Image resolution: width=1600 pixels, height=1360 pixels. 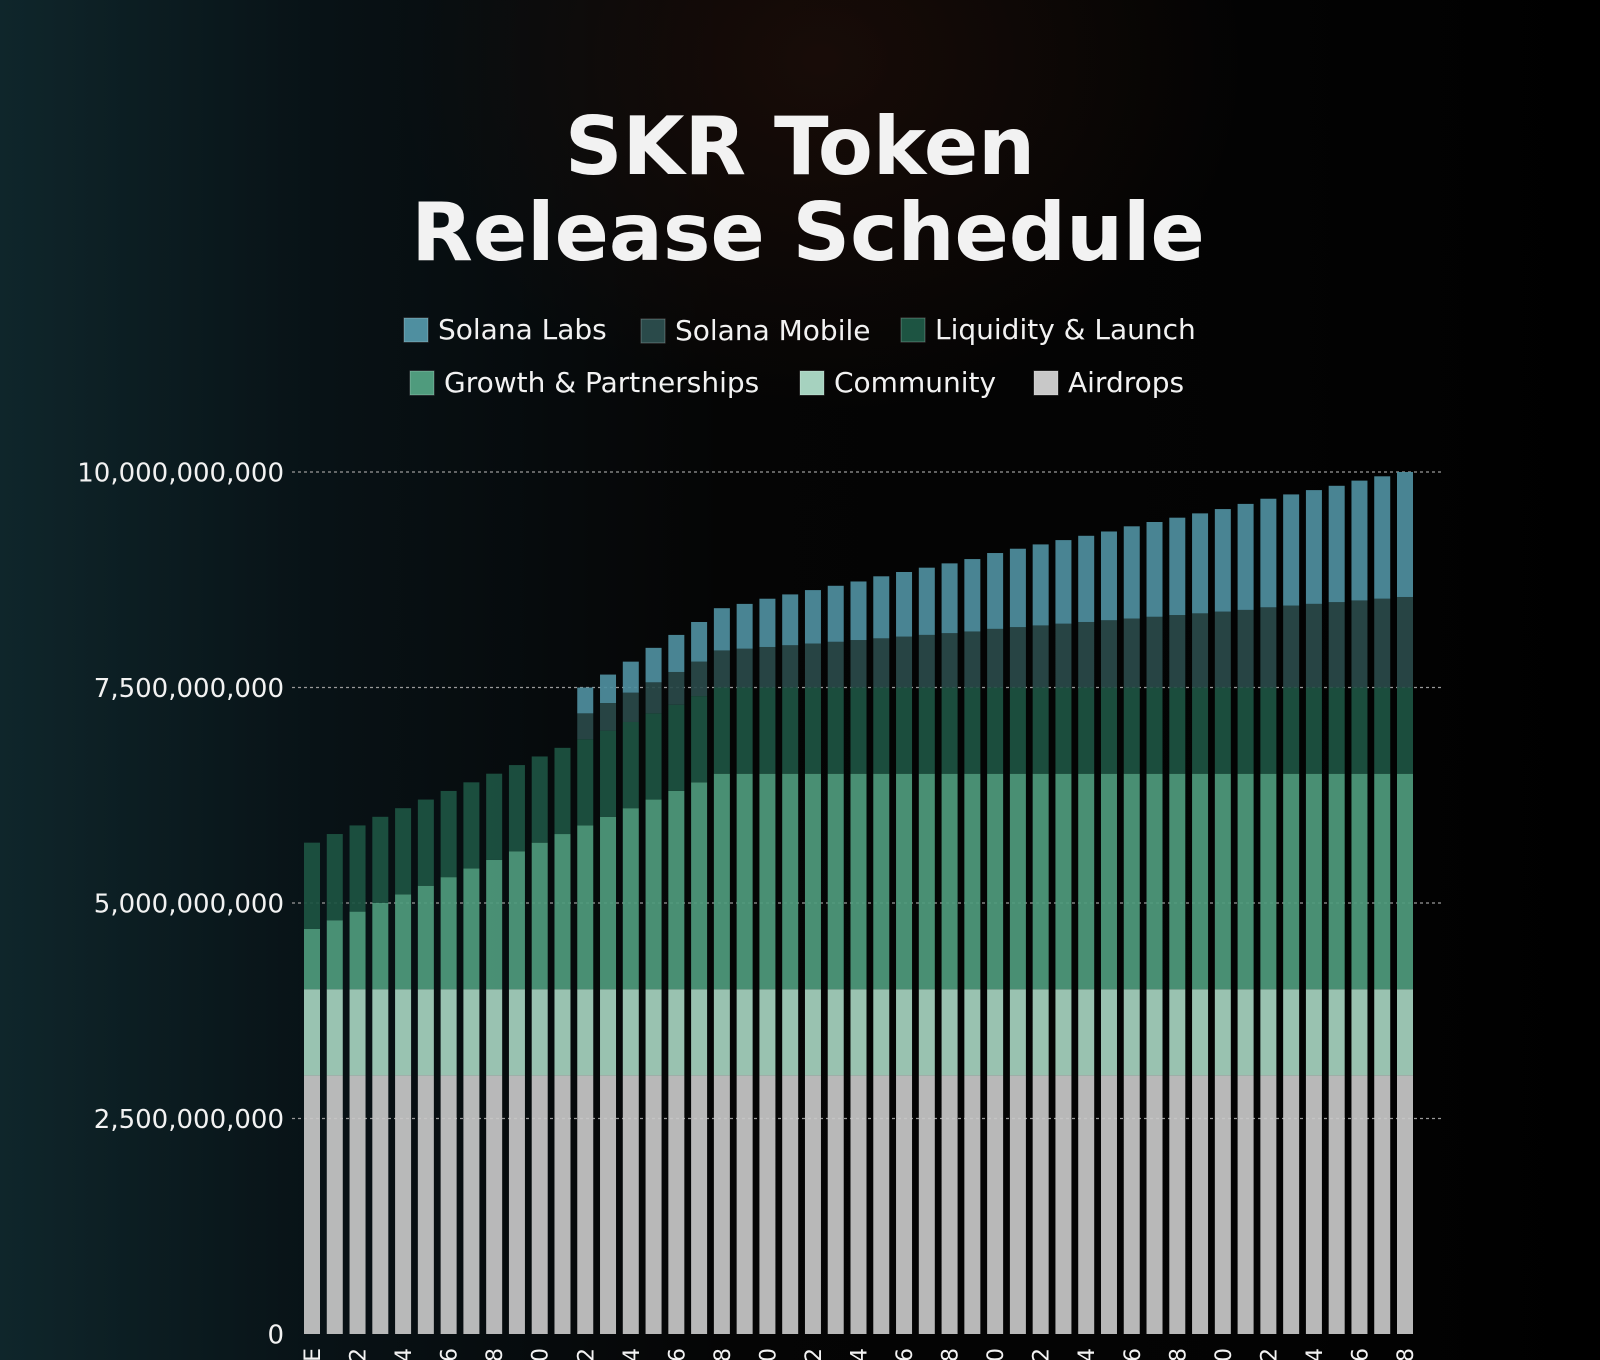 What do you see at coordinates (905, 1354) in the screenshot?
I see `x-tick-label: 26` at bounding box center [905, 1354].